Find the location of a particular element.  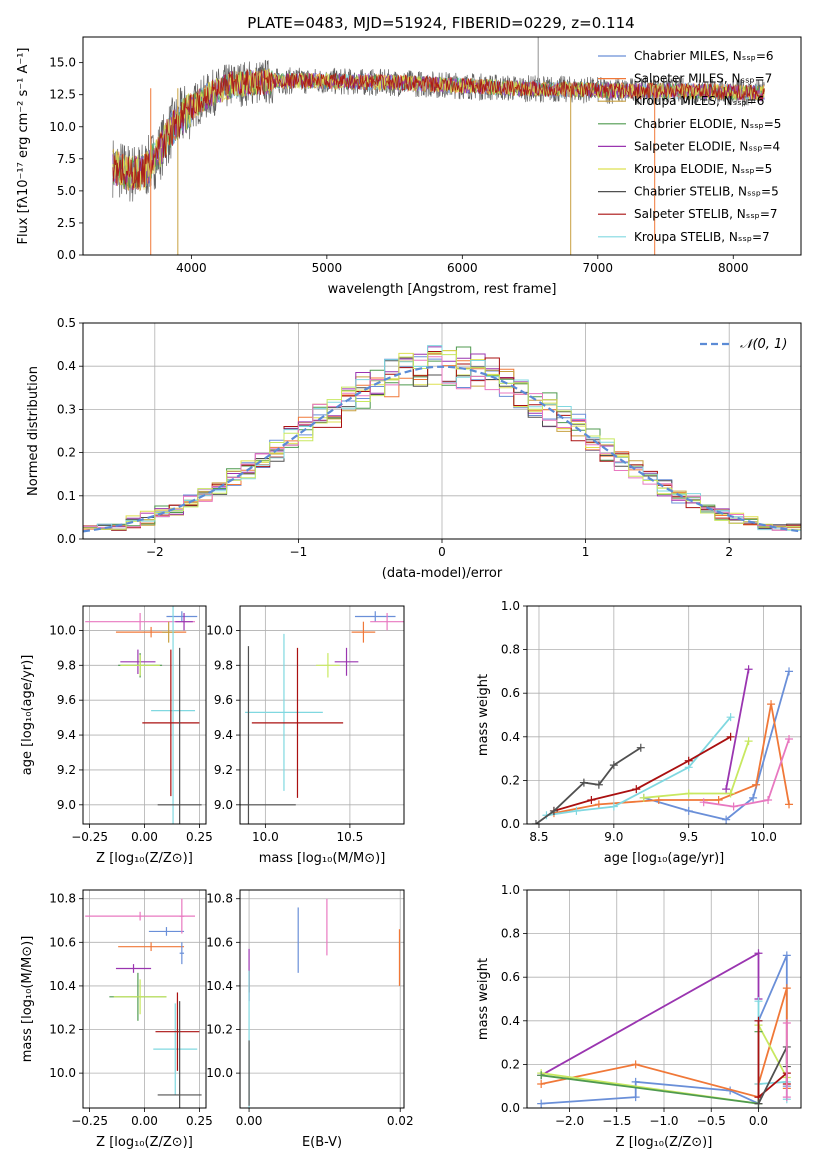

y-tick-label: 5.0 is located at coordinates (66, 191).